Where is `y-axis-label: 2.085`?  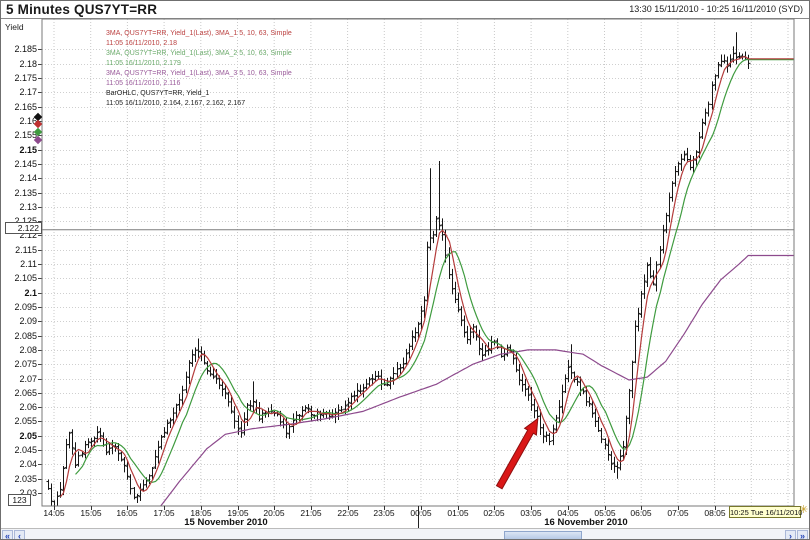 y-axis-label: 2.085 is located at coordinates (25, 336).